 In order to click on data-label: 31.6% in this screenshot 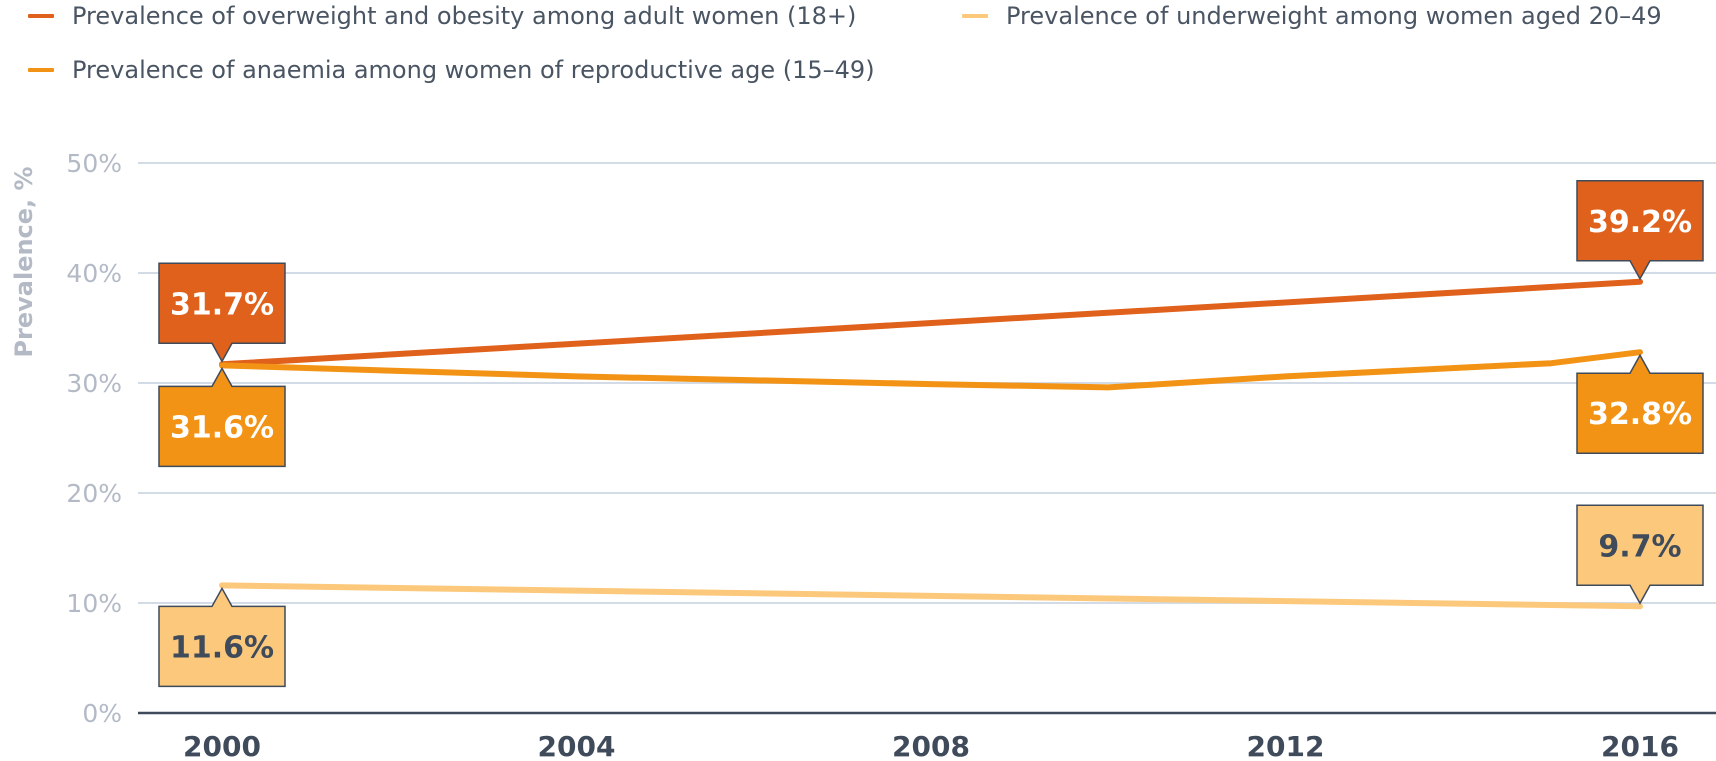, I will do `click(222, 427)`.